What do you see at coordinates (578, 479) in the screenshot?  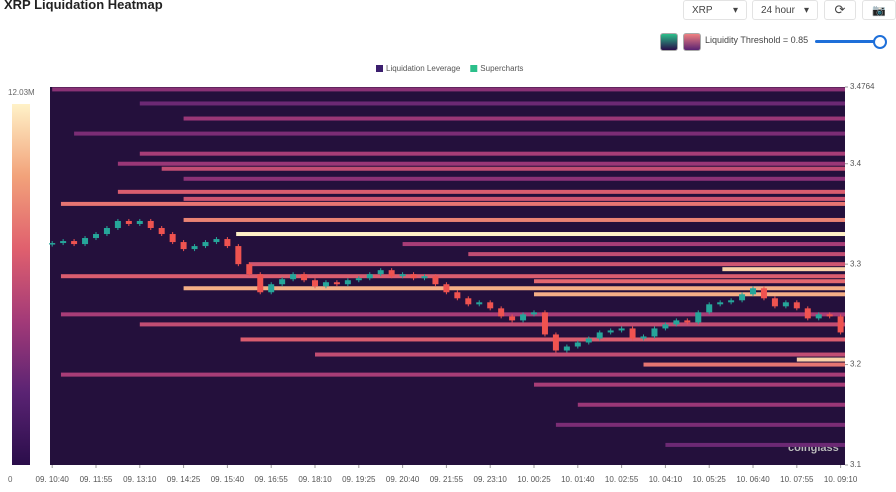 I see `x-tick-label: 10. 01:40` at bounding box center [578, 479].